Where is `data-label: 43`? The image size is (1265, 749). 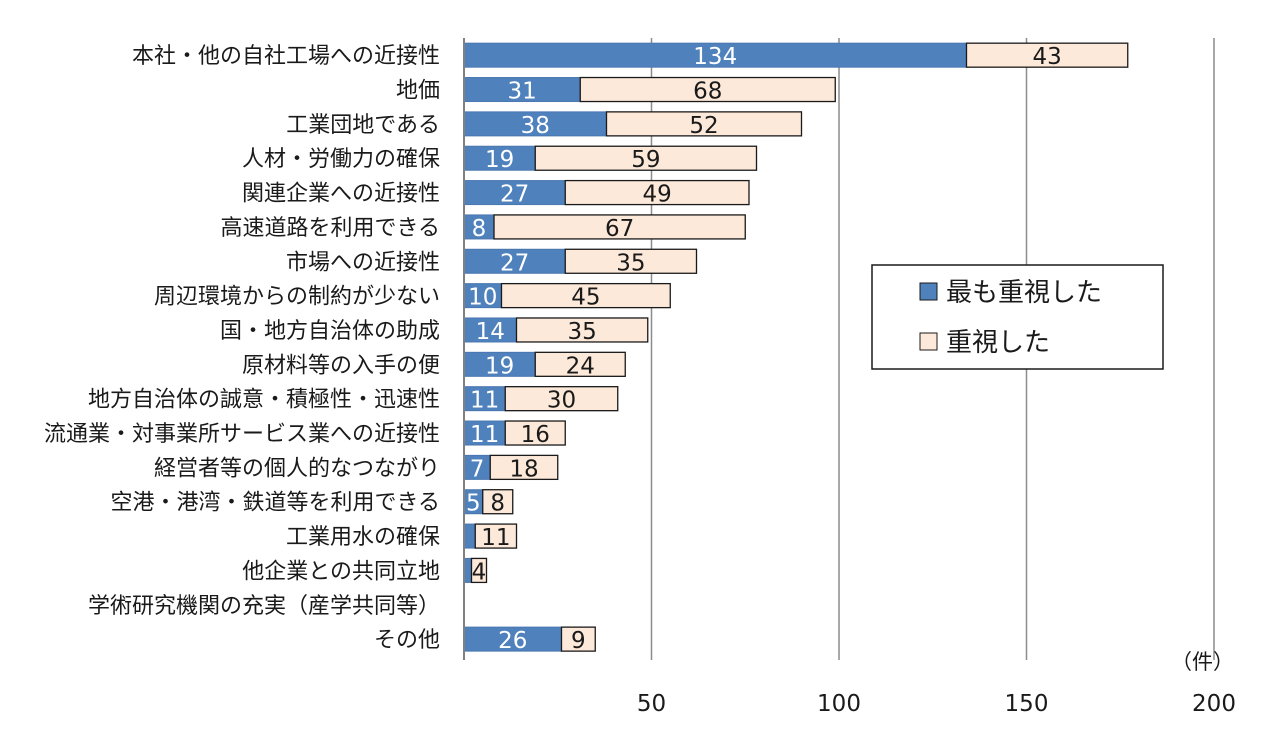
data-label: 43 is located at coordinates (1046, 57).